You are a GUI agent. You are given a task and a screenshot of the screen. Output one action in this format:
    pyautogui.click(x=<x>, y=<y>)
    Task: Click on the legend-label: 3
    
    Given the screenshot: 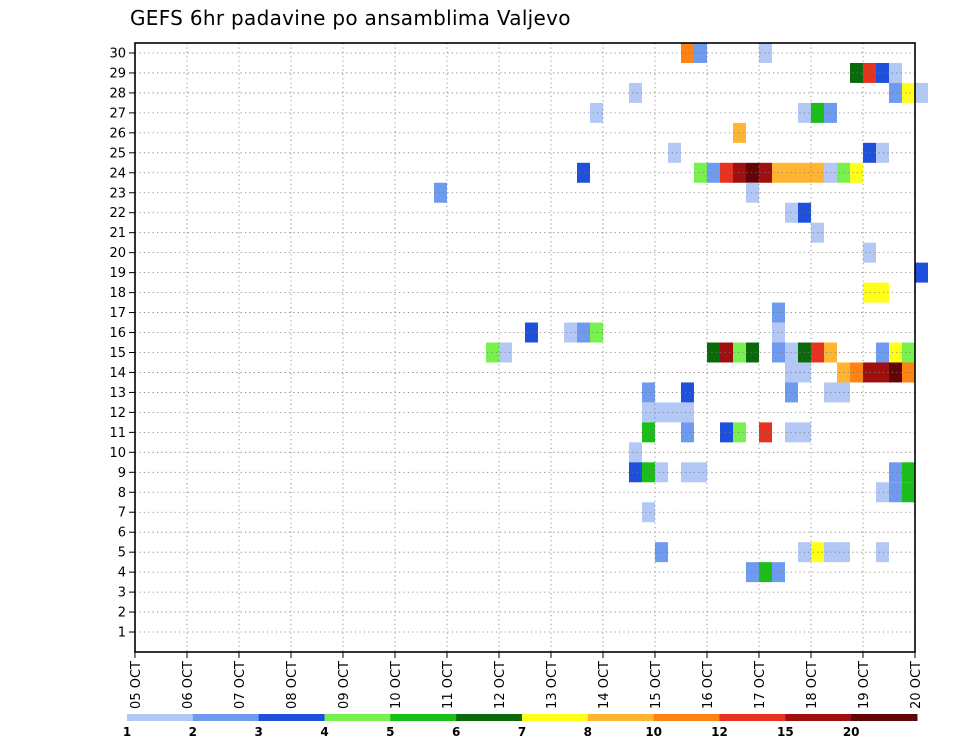 What is the action you would take?
    pyautogui.click(x=258, y=732)
    